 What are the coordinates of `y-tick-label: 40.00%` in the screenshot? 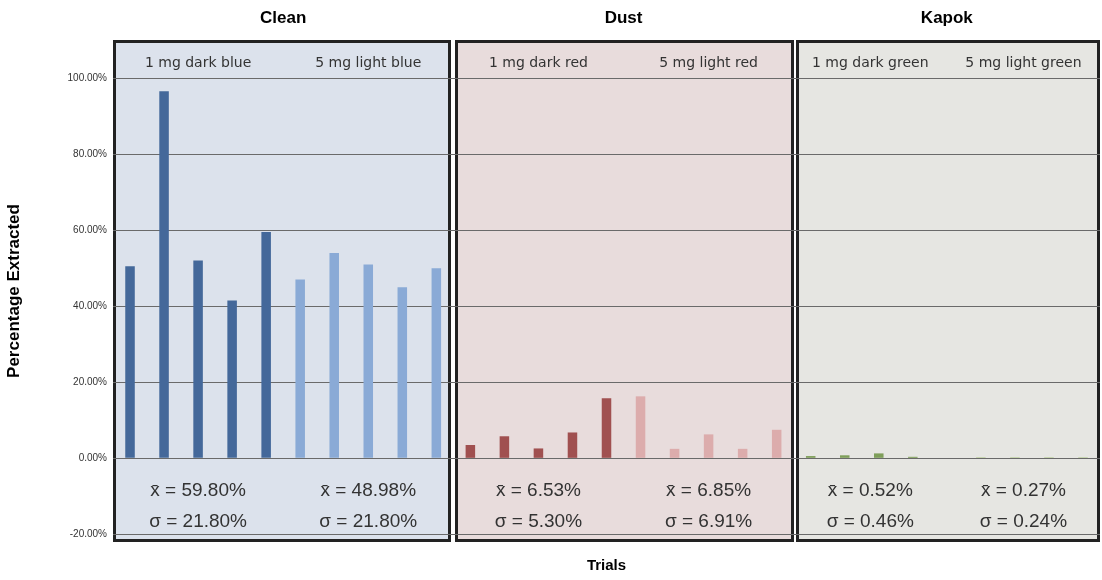 It's located at (90, 305).